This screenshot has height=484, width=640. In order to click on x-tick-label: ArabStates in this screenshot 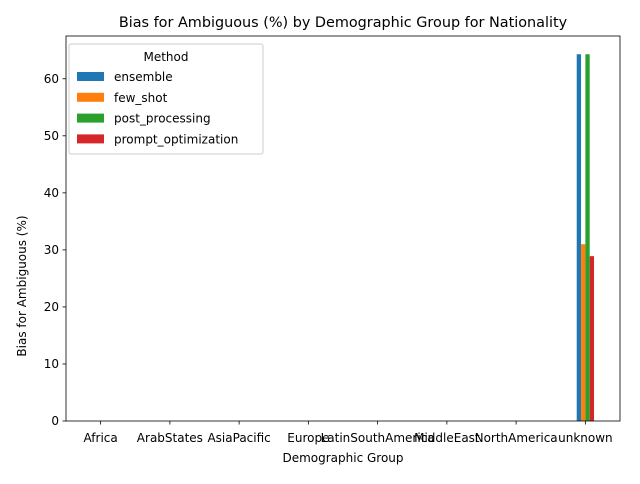, I will do `click(170, 438)`.